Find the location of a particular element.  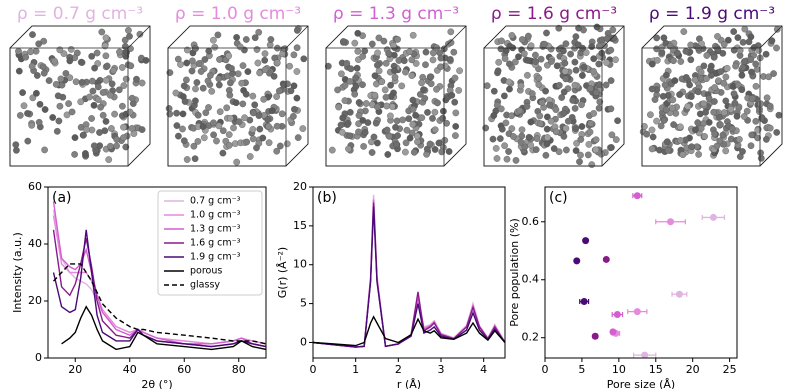

legend-label: 0.7 g cm⁻³ is located at coordinates (215, 201).